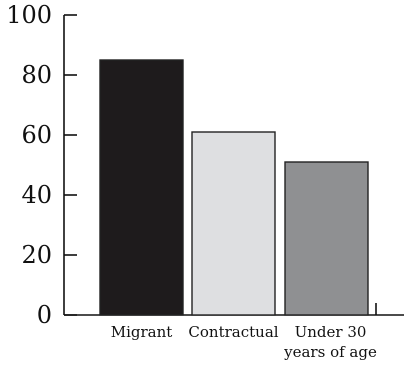  I want to click on y-tick-label: 80, so click(36, 75).